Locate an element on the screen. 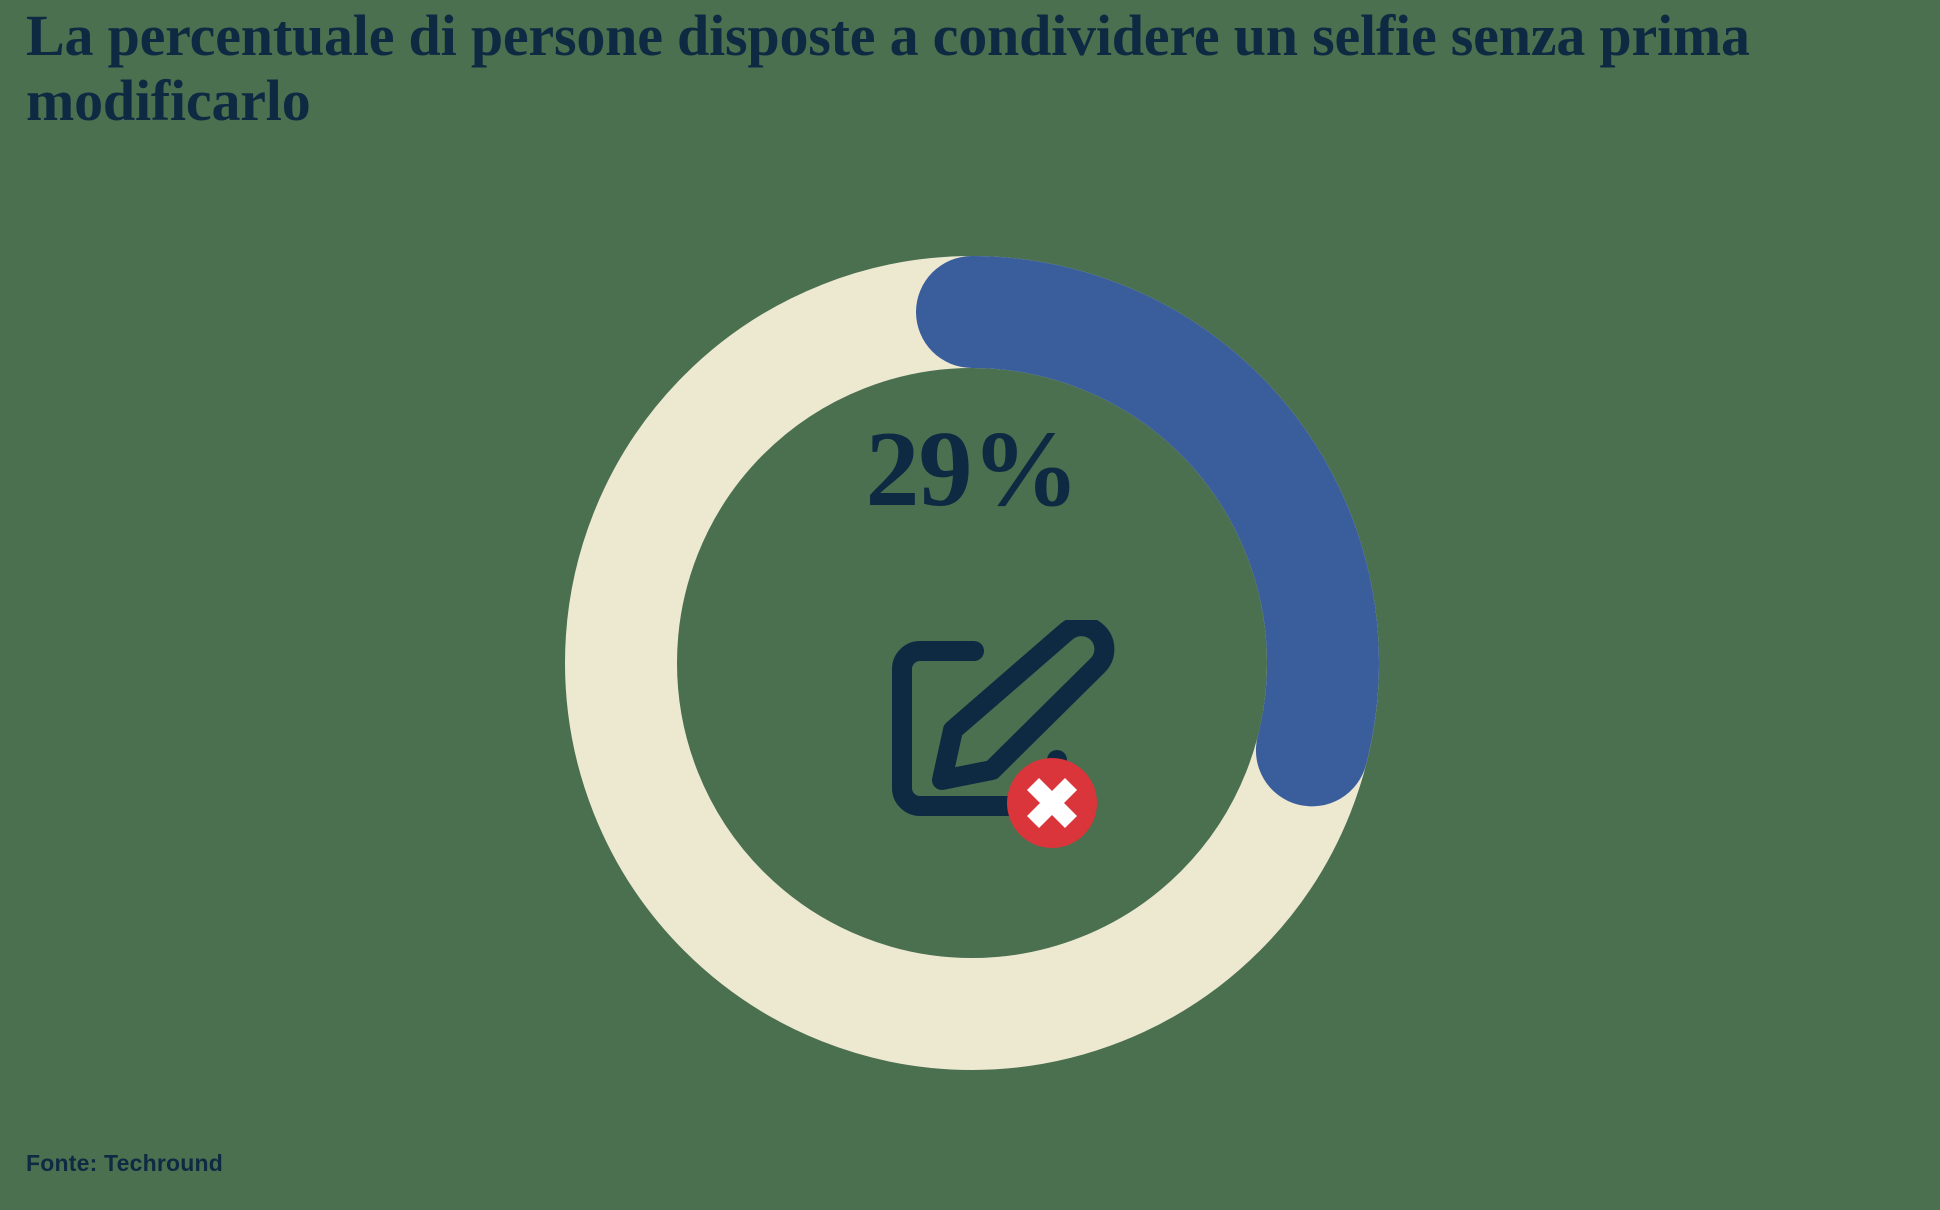  source-note: Fonte: Techround is located at coordinates (124, 1163).